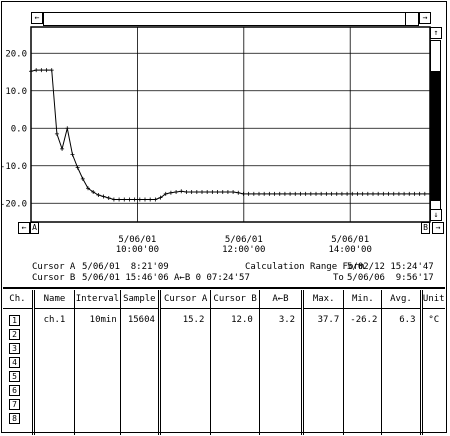  I want to click on cell-name: ch.1, so click(53, 371).